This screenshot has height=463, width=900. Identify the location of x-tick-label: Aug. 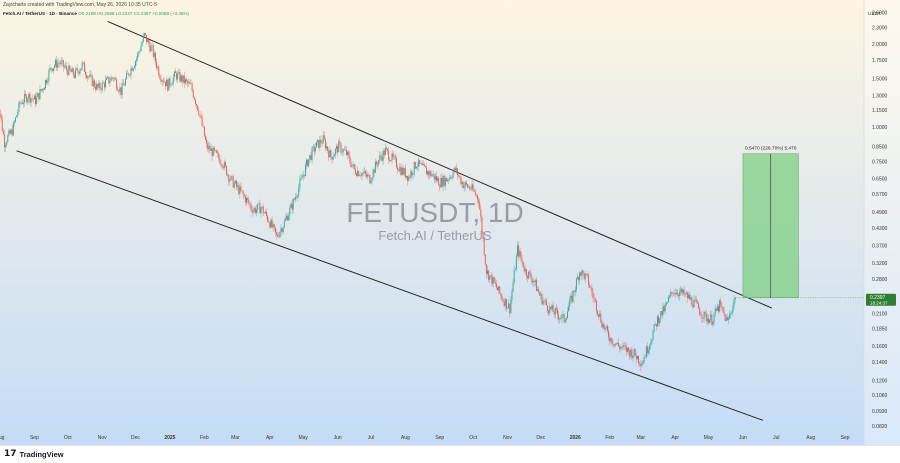
(2, 438).